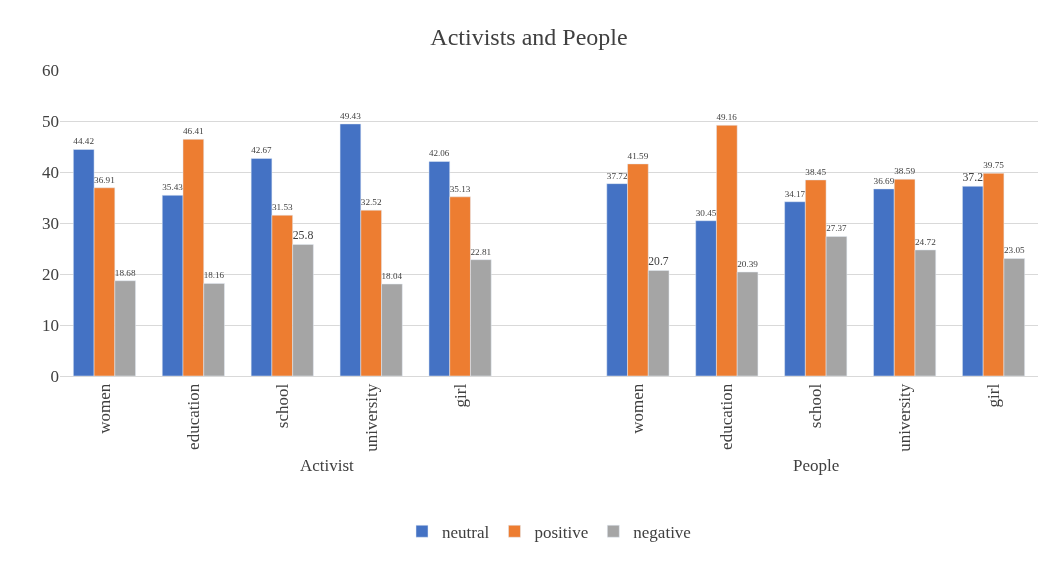  I want to click on data-label: 42.06, so click(439, 153).